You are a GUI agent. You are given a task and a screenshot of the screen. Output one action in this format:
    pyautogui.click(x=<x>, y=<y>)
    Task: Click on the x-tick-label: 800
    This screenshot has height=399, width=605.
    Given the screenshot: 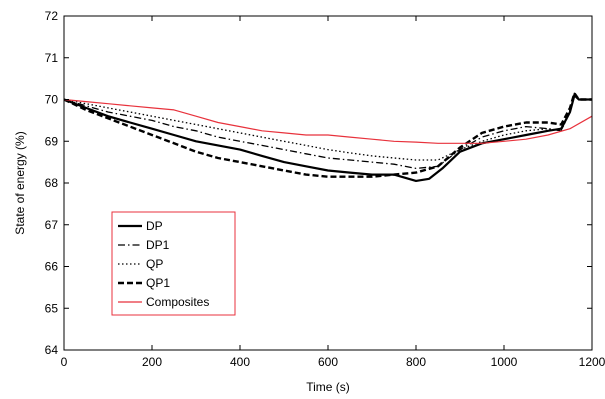 What is the action you would take?
    pyautogui.click(x=416, y=362)
    